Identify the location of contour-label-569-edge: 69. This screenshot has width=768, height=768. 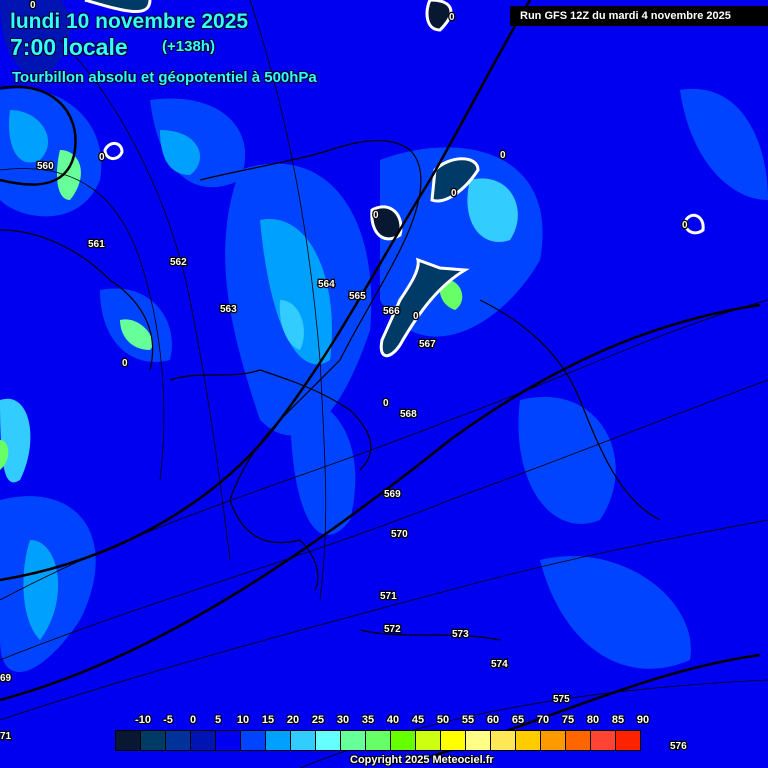
(6, 678).